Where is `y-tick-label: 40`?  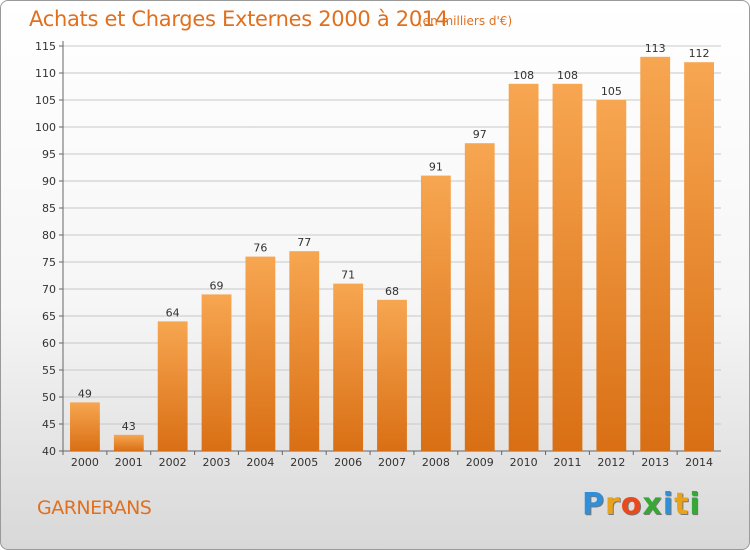
y-tick-label: 40 is located at coordinates (49, 451).